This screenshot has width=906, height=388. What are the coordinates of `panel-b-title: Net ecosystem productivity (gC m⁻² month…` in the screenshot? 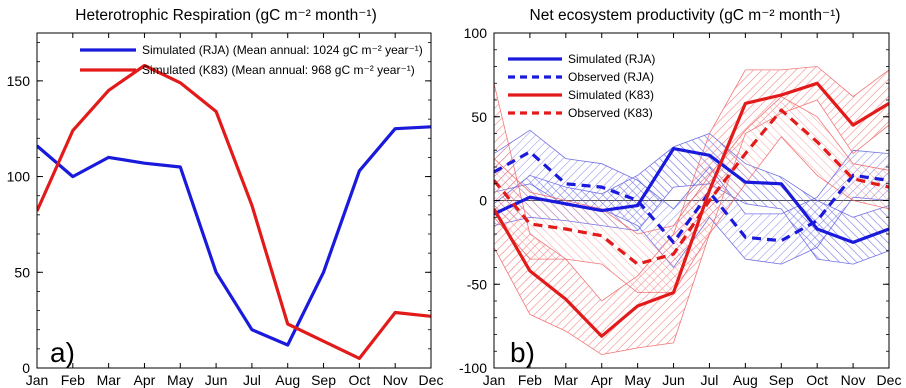 It's located at (685, 15).